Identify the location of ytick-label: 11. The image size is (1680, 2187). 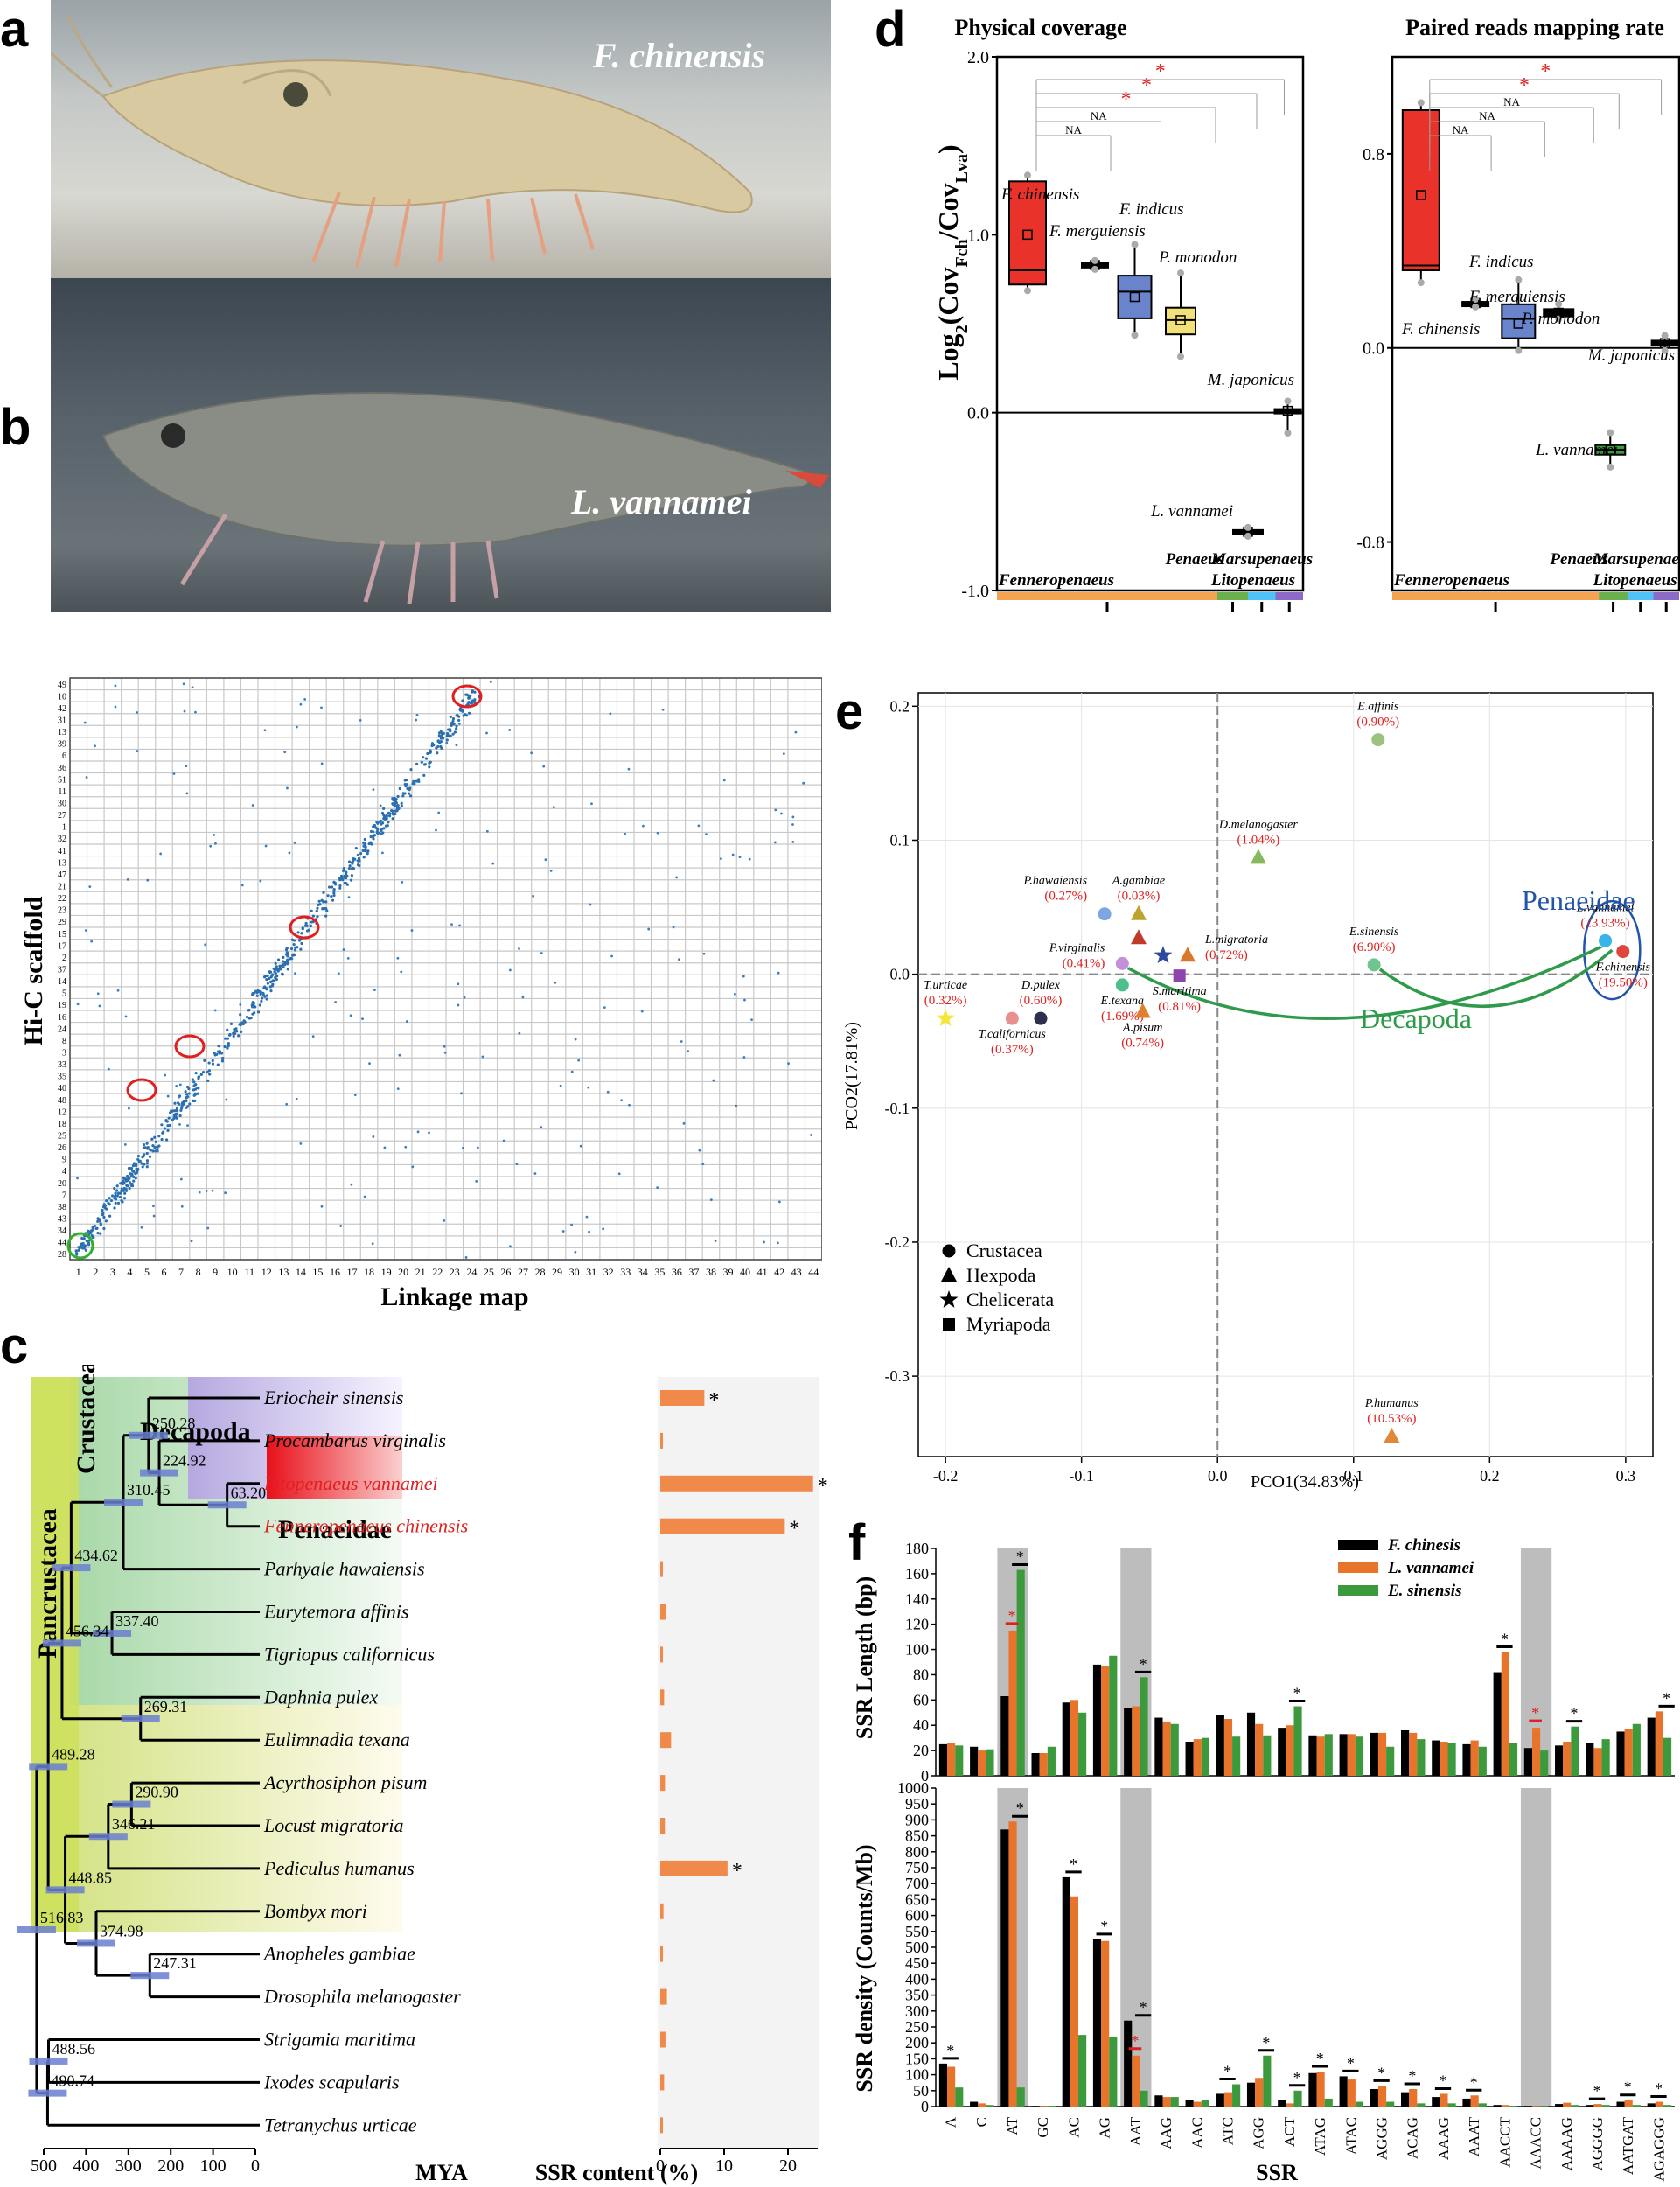
(62, 792).